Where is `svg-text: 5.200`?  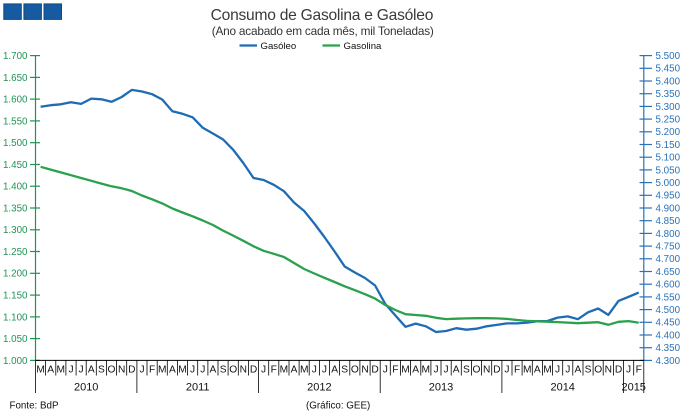
svg-text: 5.200 is located at coordinates (668, 132).